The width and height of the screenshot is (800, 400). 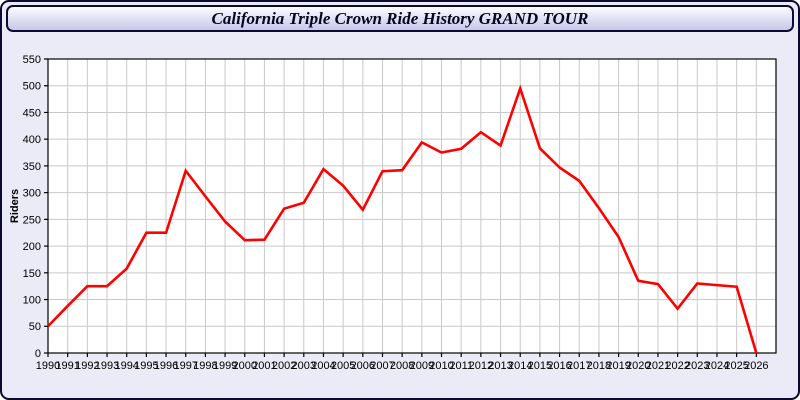 I want to click on x-tick-label: 1992, so click(x=87, y=366).